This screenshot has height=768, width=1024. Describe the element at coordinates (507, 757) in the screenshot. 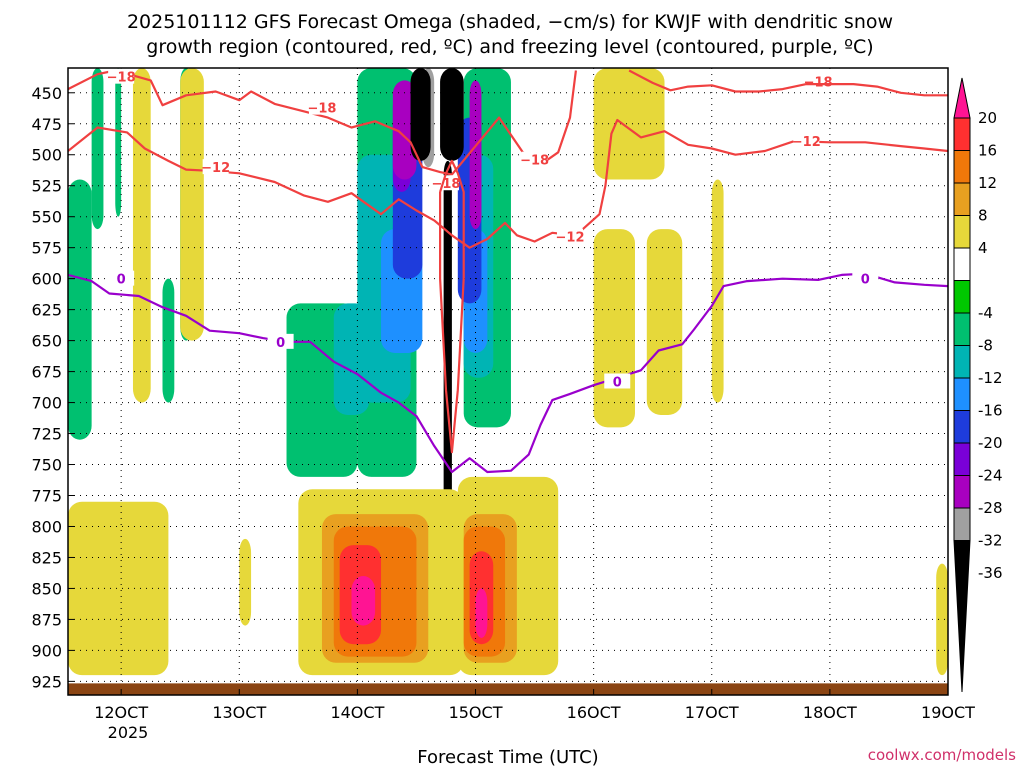

I see `x-axis-label: Forecast Time (UTC)` at that location.